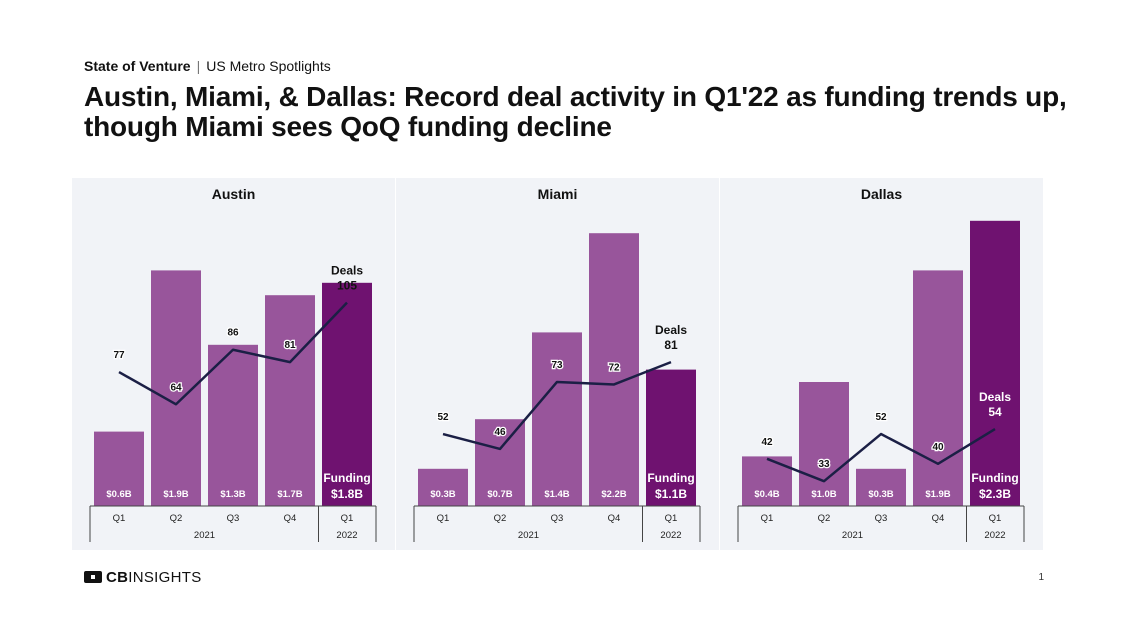 This screenshot has width=1128, height=635. What do you see at coordinates (137, 66) in the screenshot?
I see `kicker-bold: State of Venture` at bounding box center [137, 66].